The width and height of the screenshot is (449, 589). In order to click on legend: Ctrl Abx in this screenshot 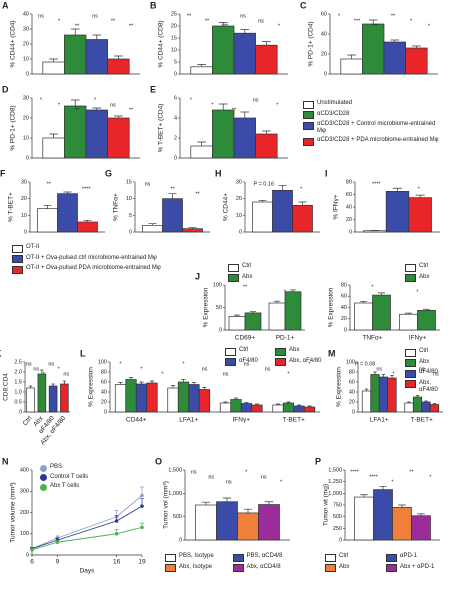, I will do `click(425, 273)`.